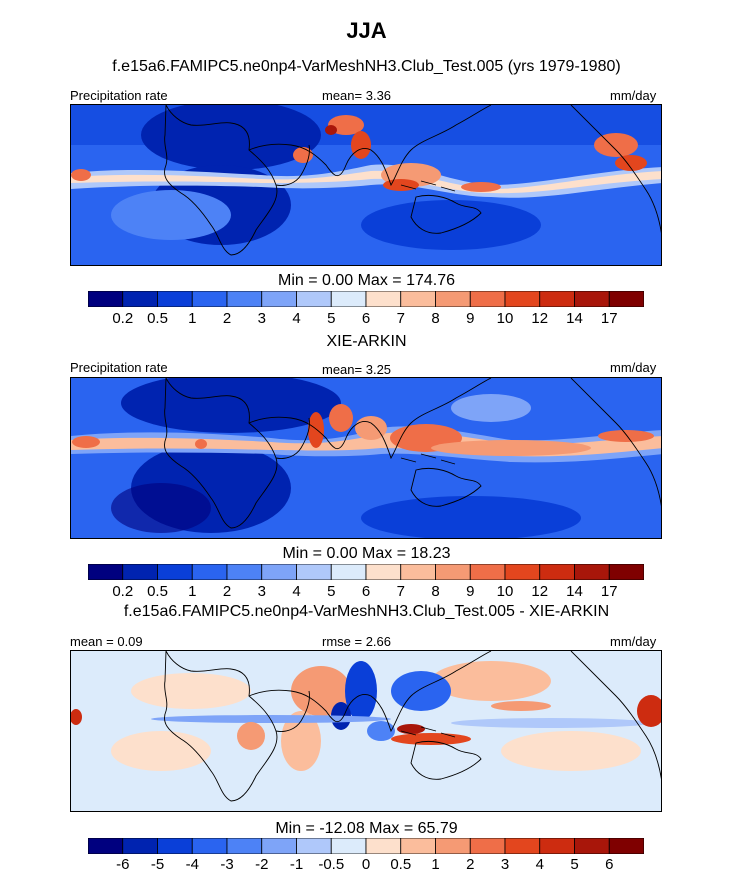 The height and width of the screenshot is (877, 733). I want to click on colorbar-tick-label: 0, so click(366, 864).